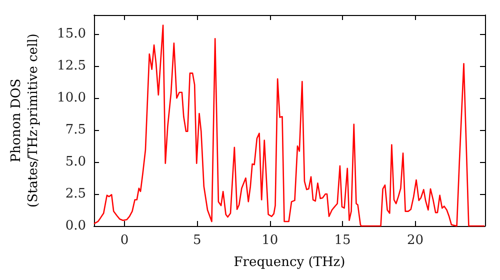 This screenshot has width=500, height=280. I want to click on y-axis-title: Phonon DOS (States/THz·primitive cell), so click(25, 120).